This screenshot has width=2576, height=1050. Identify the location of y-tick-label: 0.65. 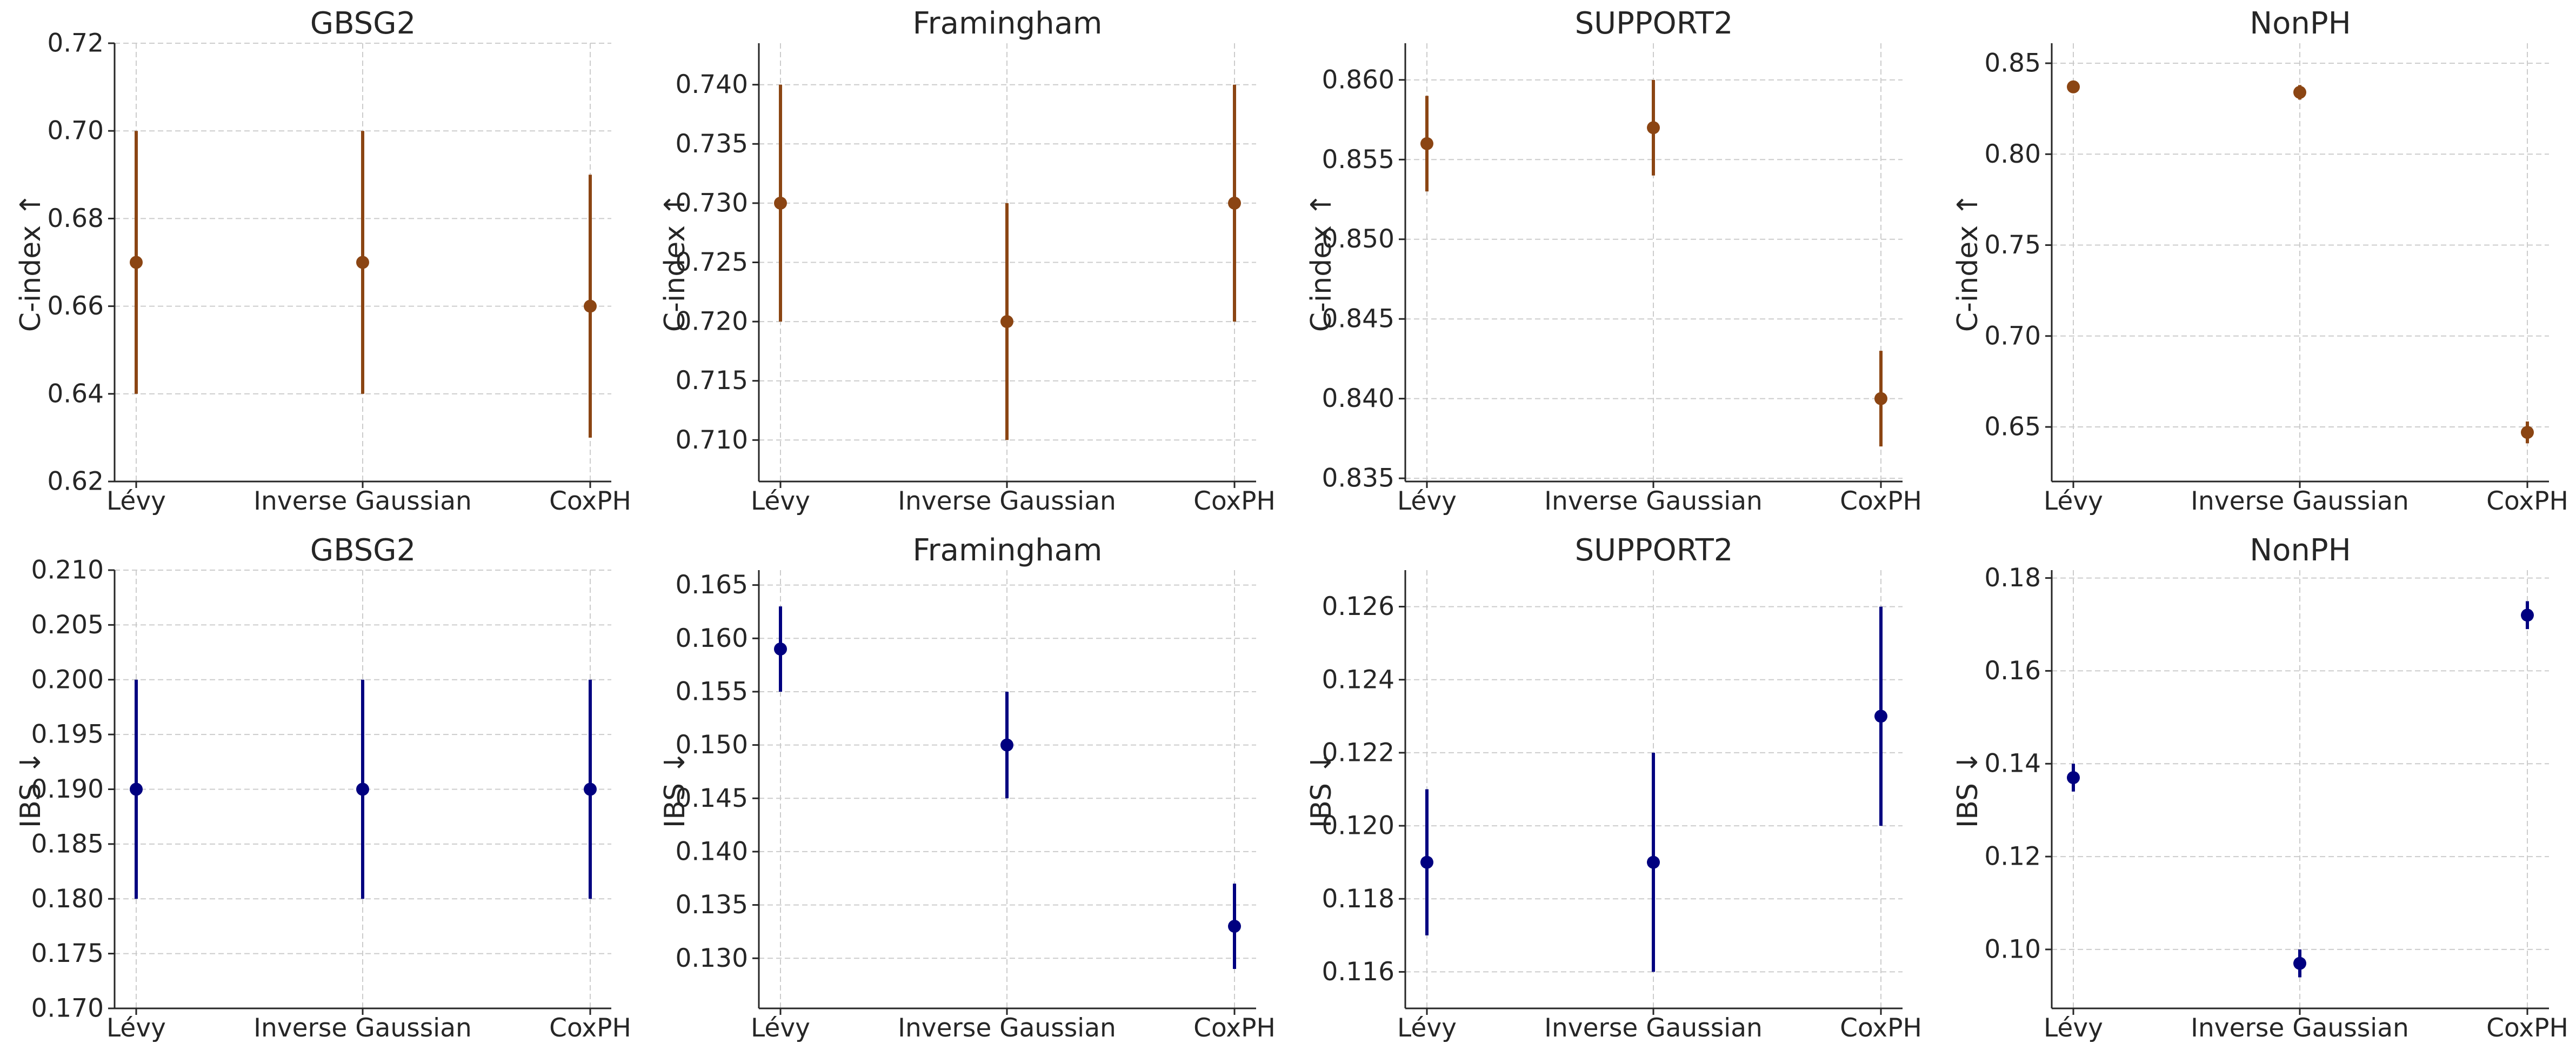
(2013, 427).